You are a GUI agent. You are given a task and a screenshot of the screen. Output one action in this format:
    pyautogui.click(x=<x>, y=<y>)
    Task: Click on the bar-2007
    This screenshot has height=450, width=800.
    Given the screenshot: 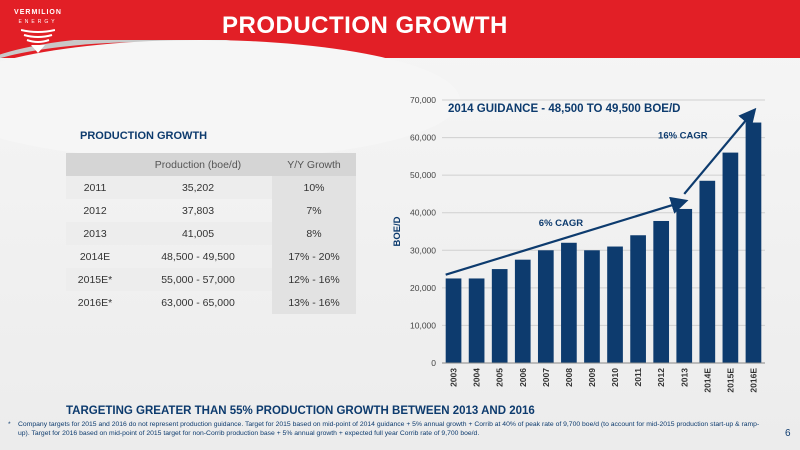 What is the action you would take?
    pyautogui.click(x=545, y=306)
    